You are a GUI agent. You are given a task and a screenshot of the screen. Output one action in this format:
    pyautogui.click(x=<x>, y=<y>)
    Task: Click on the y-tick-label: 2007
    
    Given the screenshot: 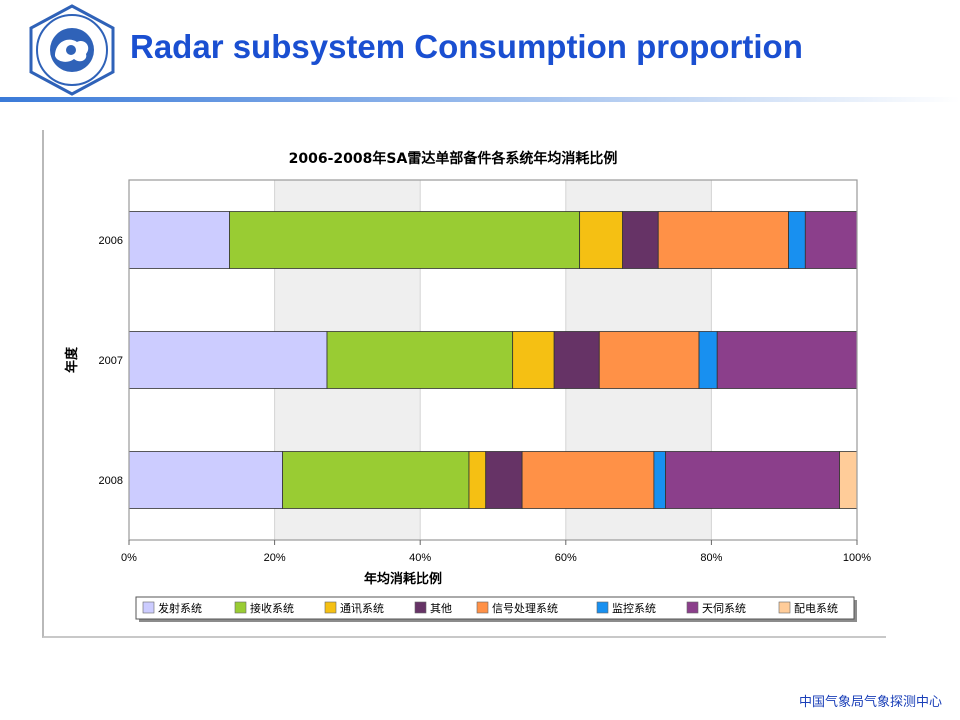 What is the action you would take?
    pyautogui.click(x=111, y=361)
    